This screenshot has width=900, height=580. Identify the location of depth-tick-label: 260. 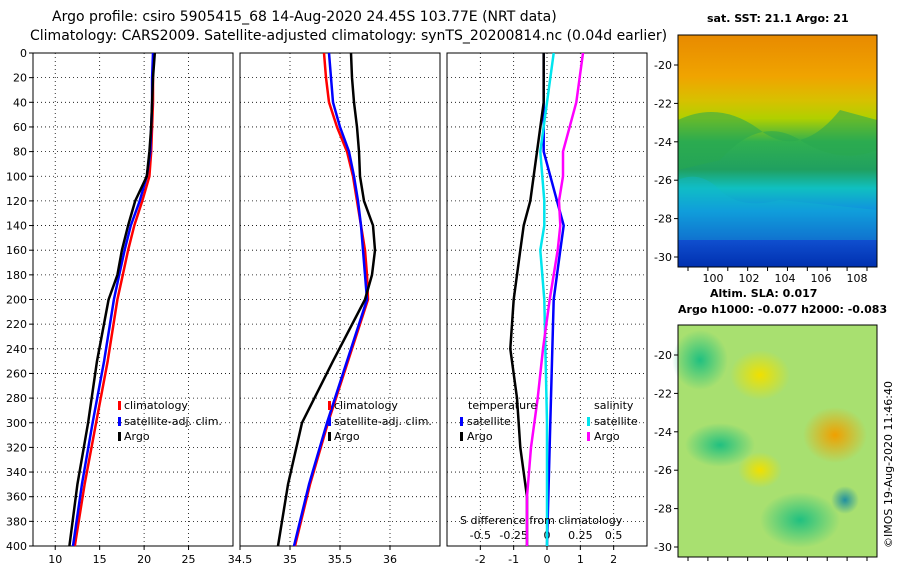
(16, 373).